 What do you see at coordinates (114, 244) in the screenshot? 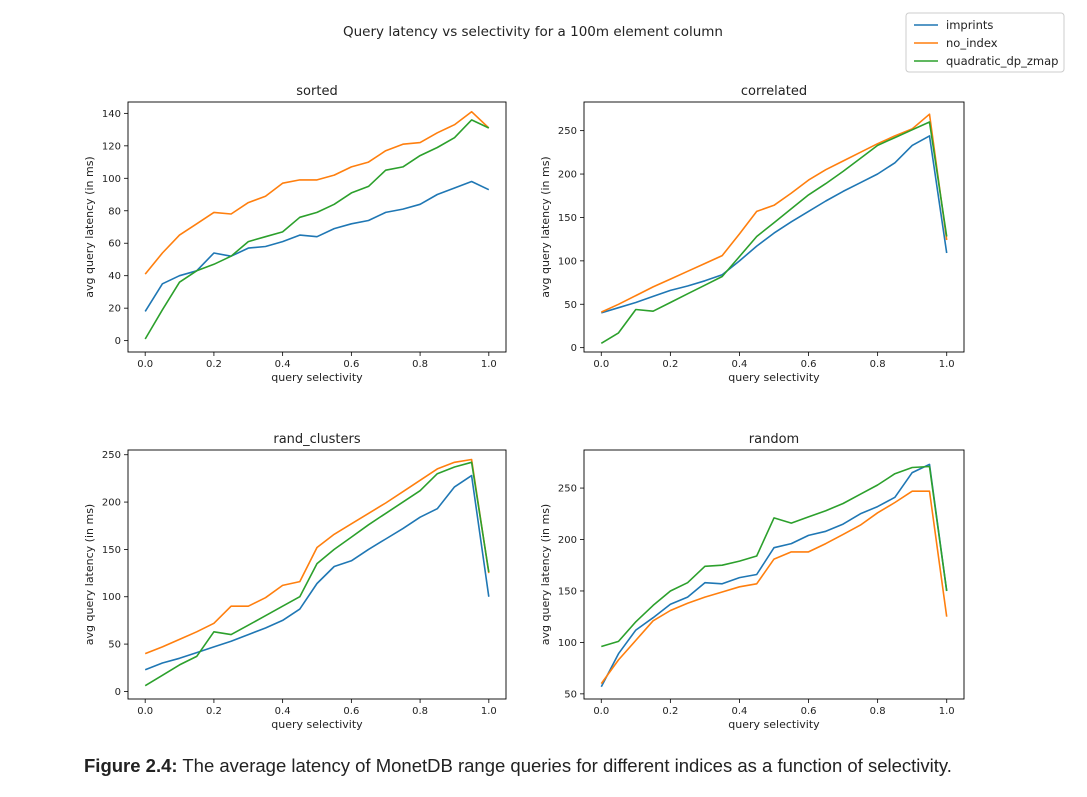
I see `y-tick-label: 60` at bounding box center [114, 244].